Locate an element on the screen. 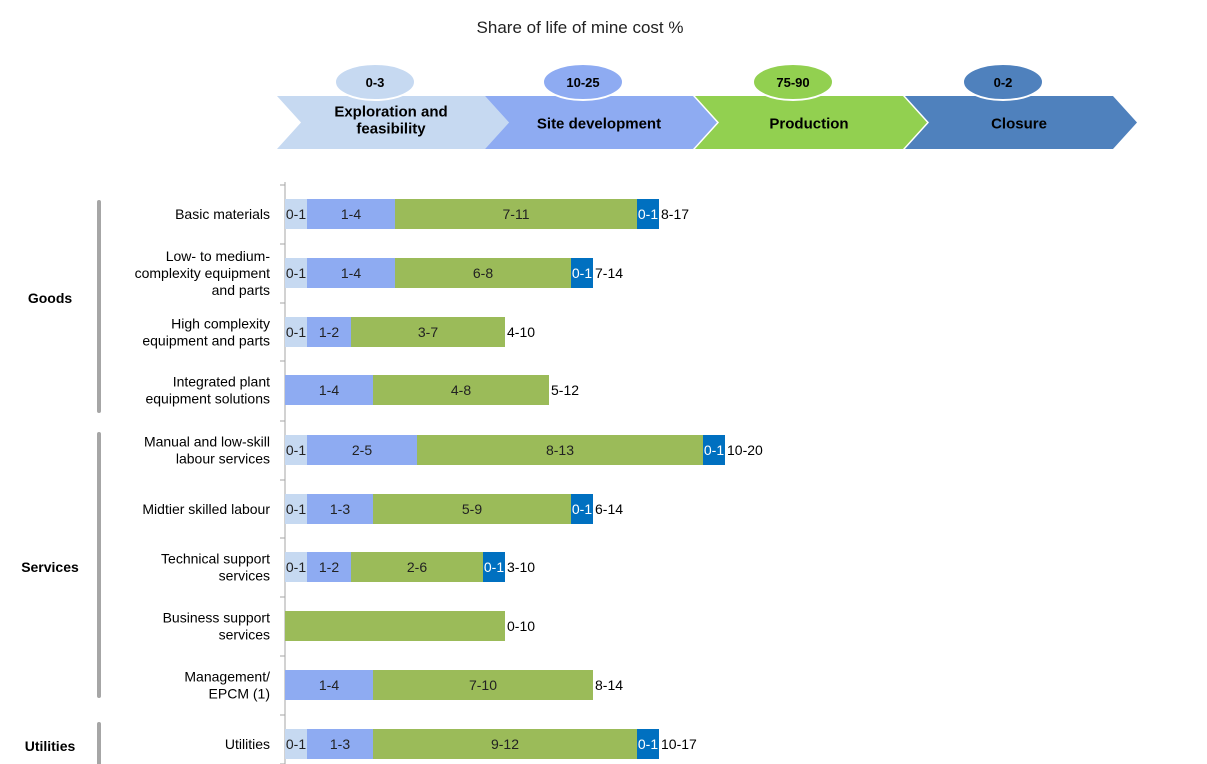 The image size is (1207, 764). category-label-line: Midtier skilled labour is located at coordinates (206, 509).